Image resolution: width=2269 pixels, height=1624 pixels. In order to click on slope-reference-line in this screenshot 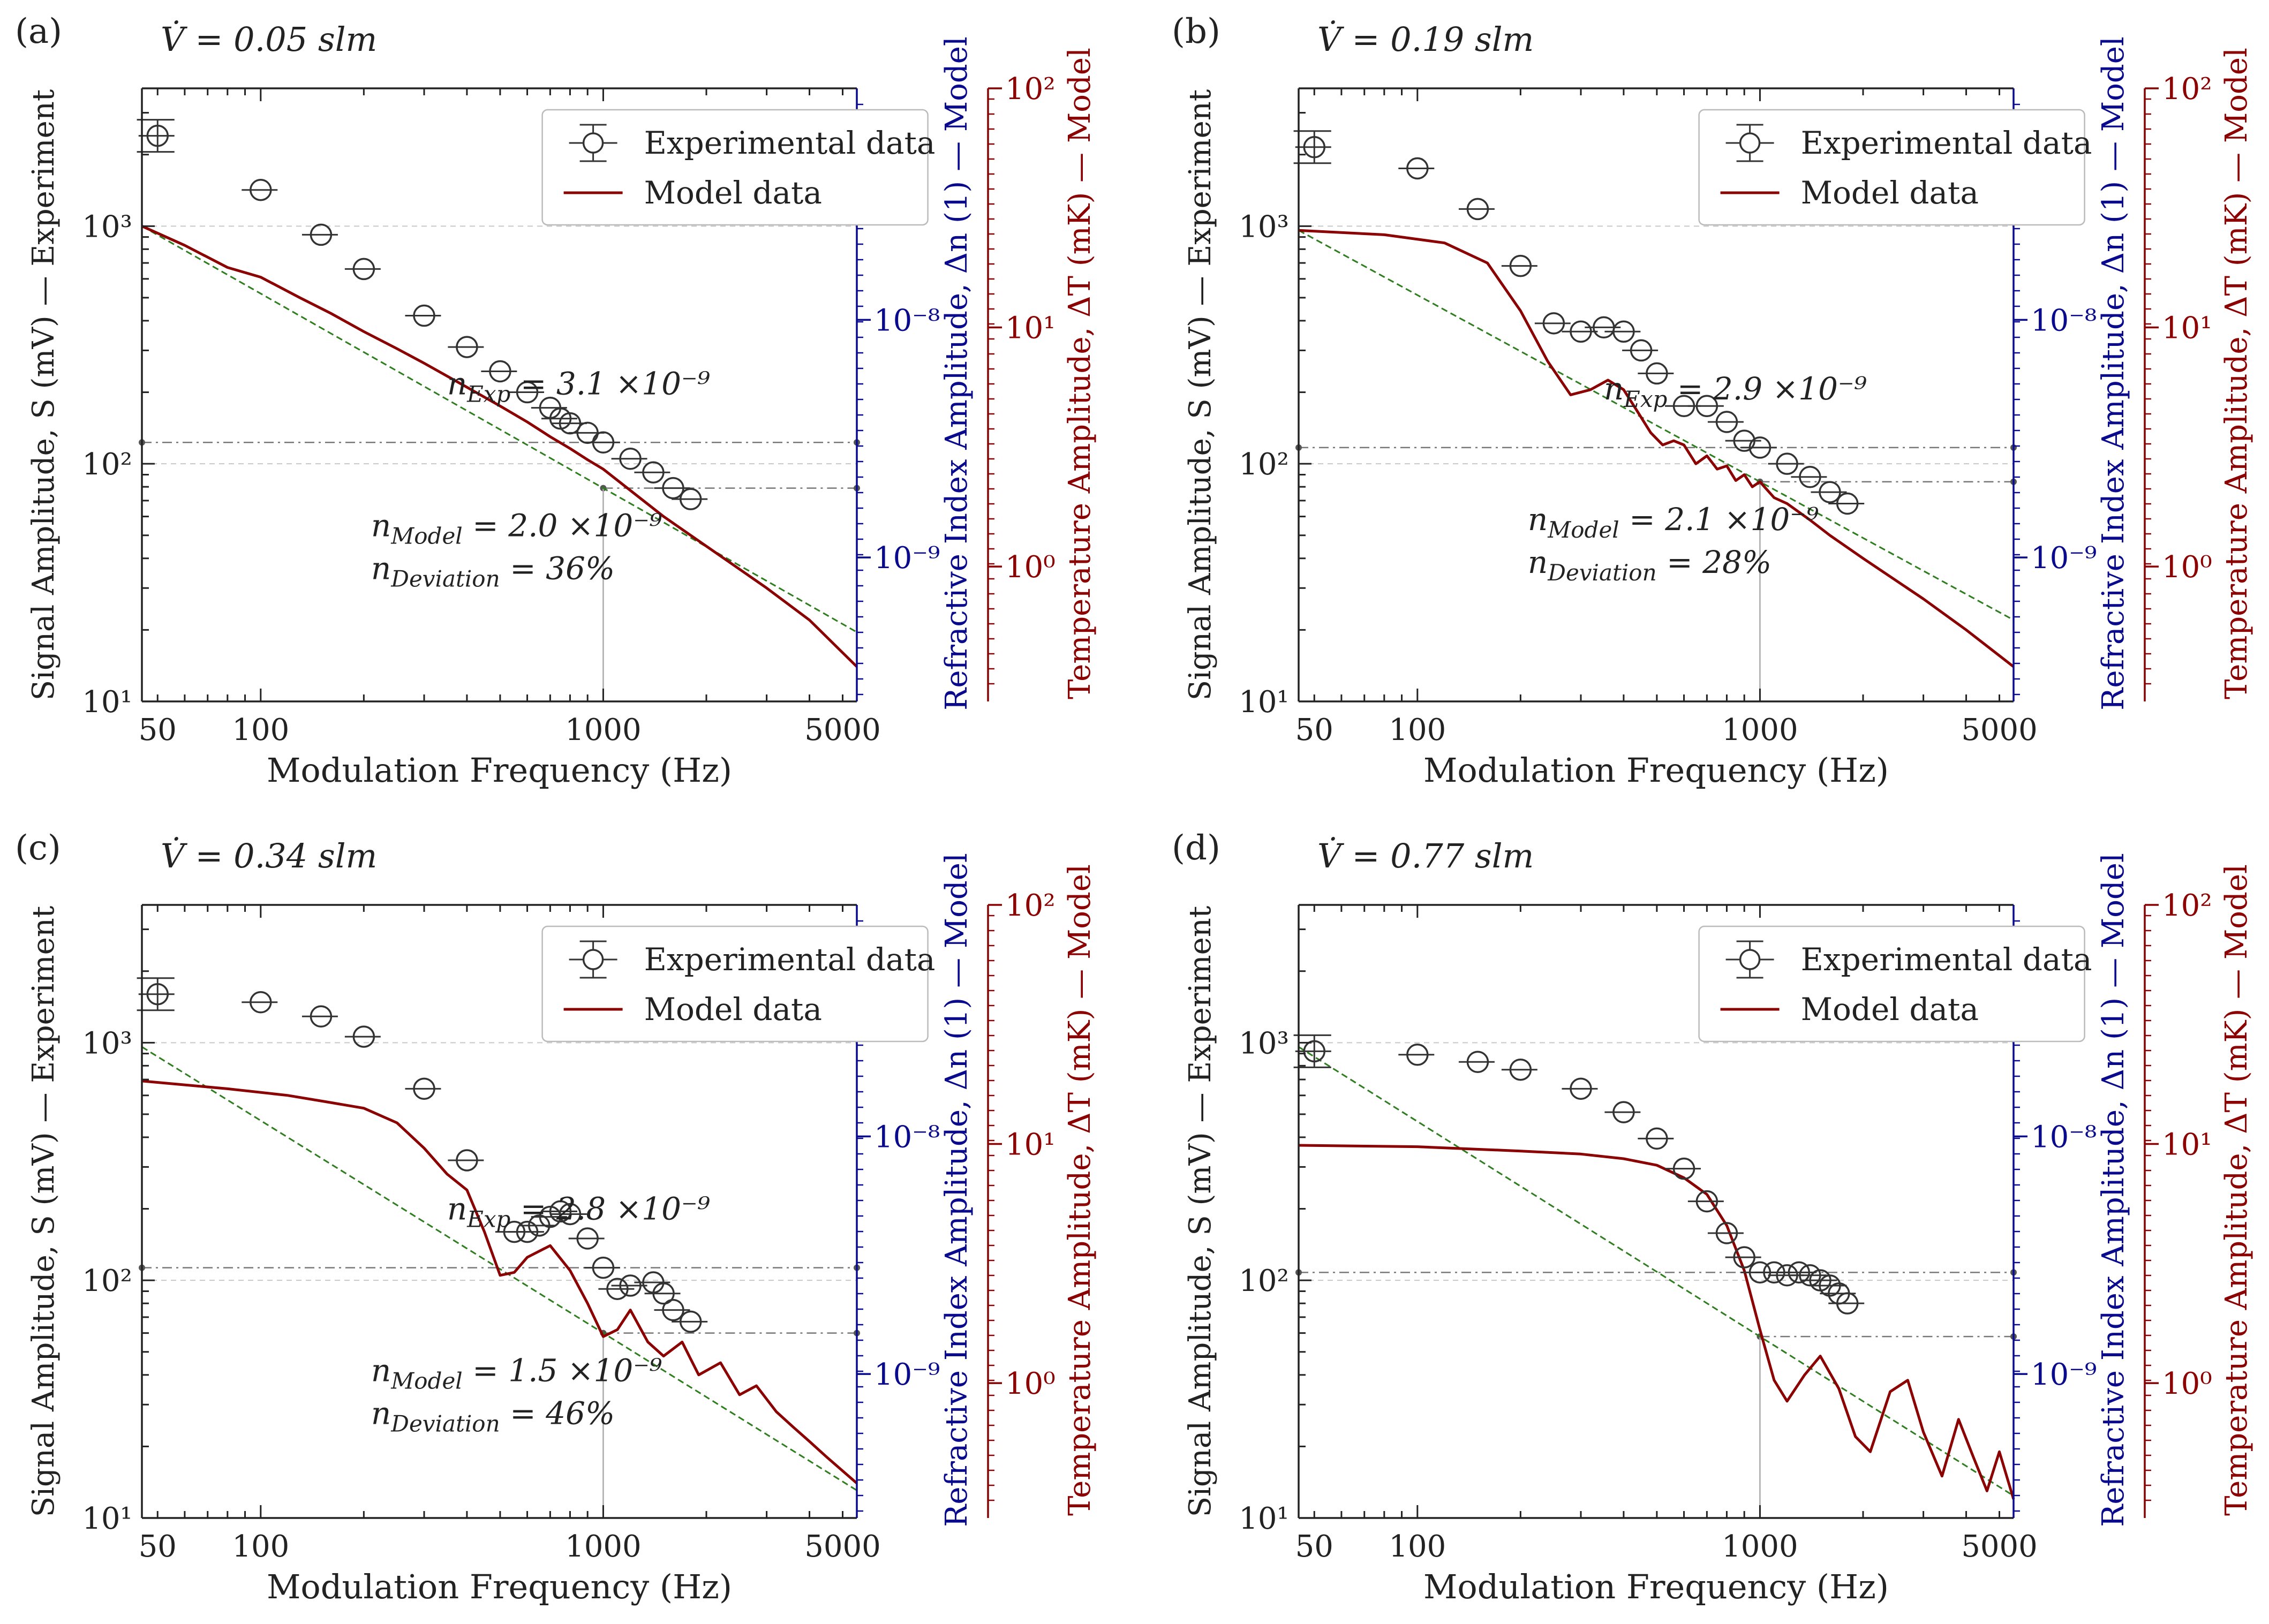, I will do `click(1656, 1271)`.